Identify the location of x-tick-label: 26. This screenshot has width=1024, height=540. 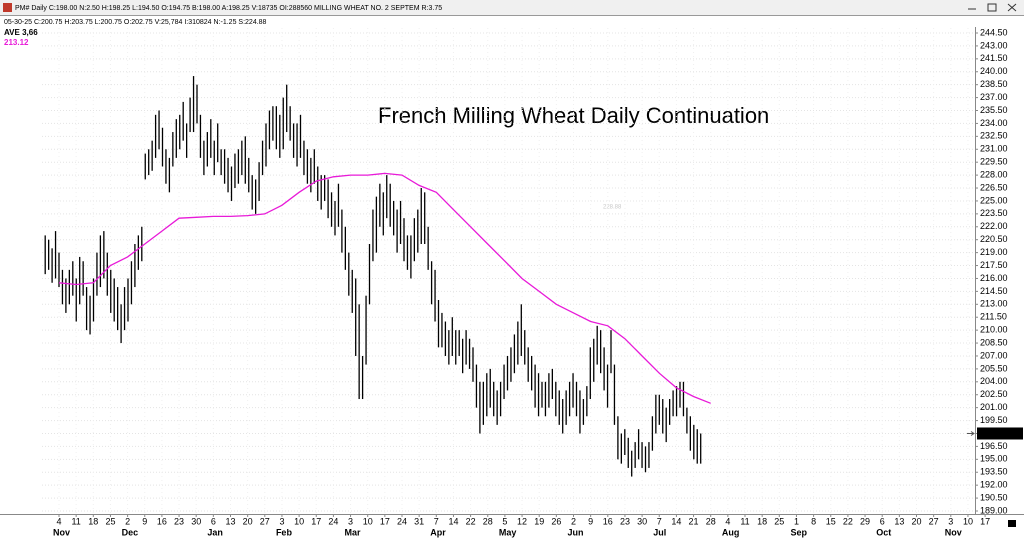
(556, 521).